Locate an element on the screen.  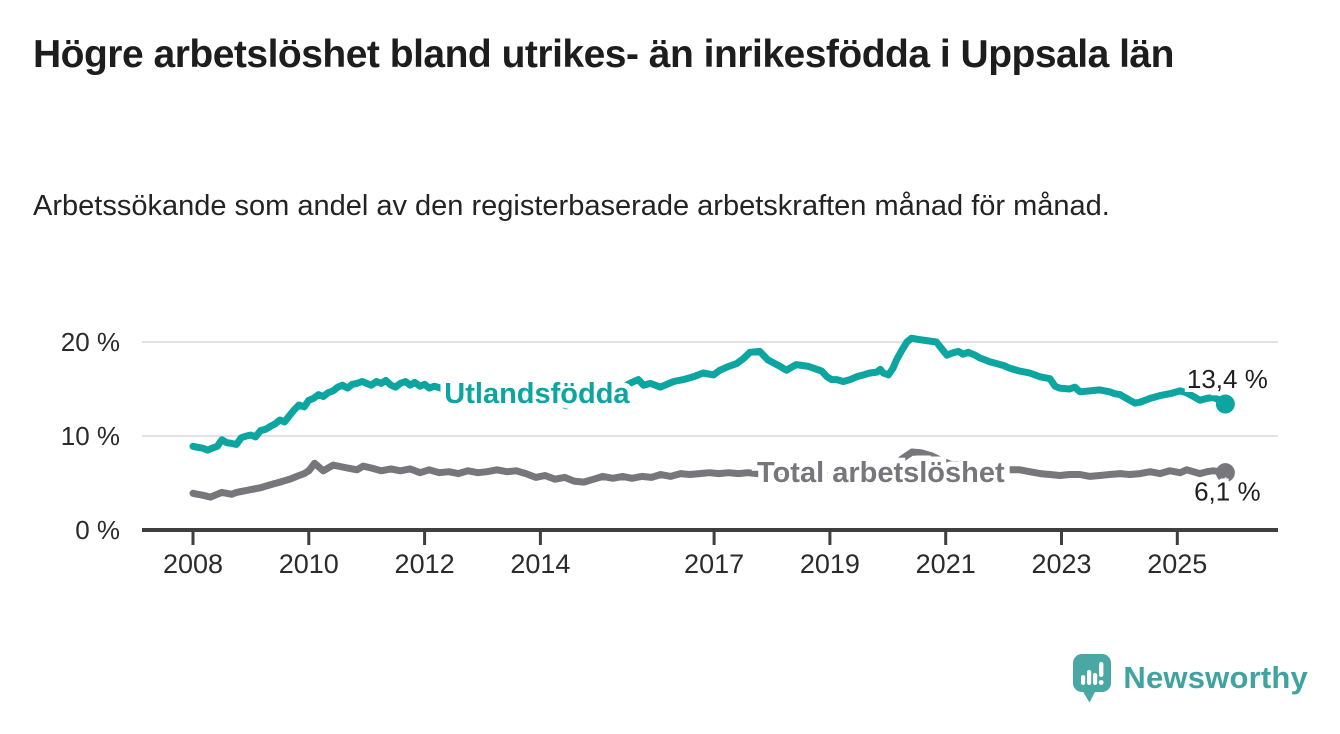
y-tick-label: 0 % is located at coordinates (97, 530).